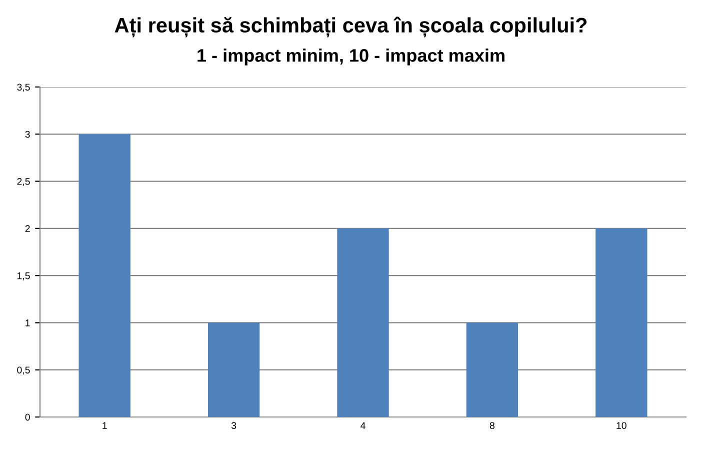  Describe the element at coordinates (27, 134) in the screenshot. I see `y-tick-label: 3` at that location.